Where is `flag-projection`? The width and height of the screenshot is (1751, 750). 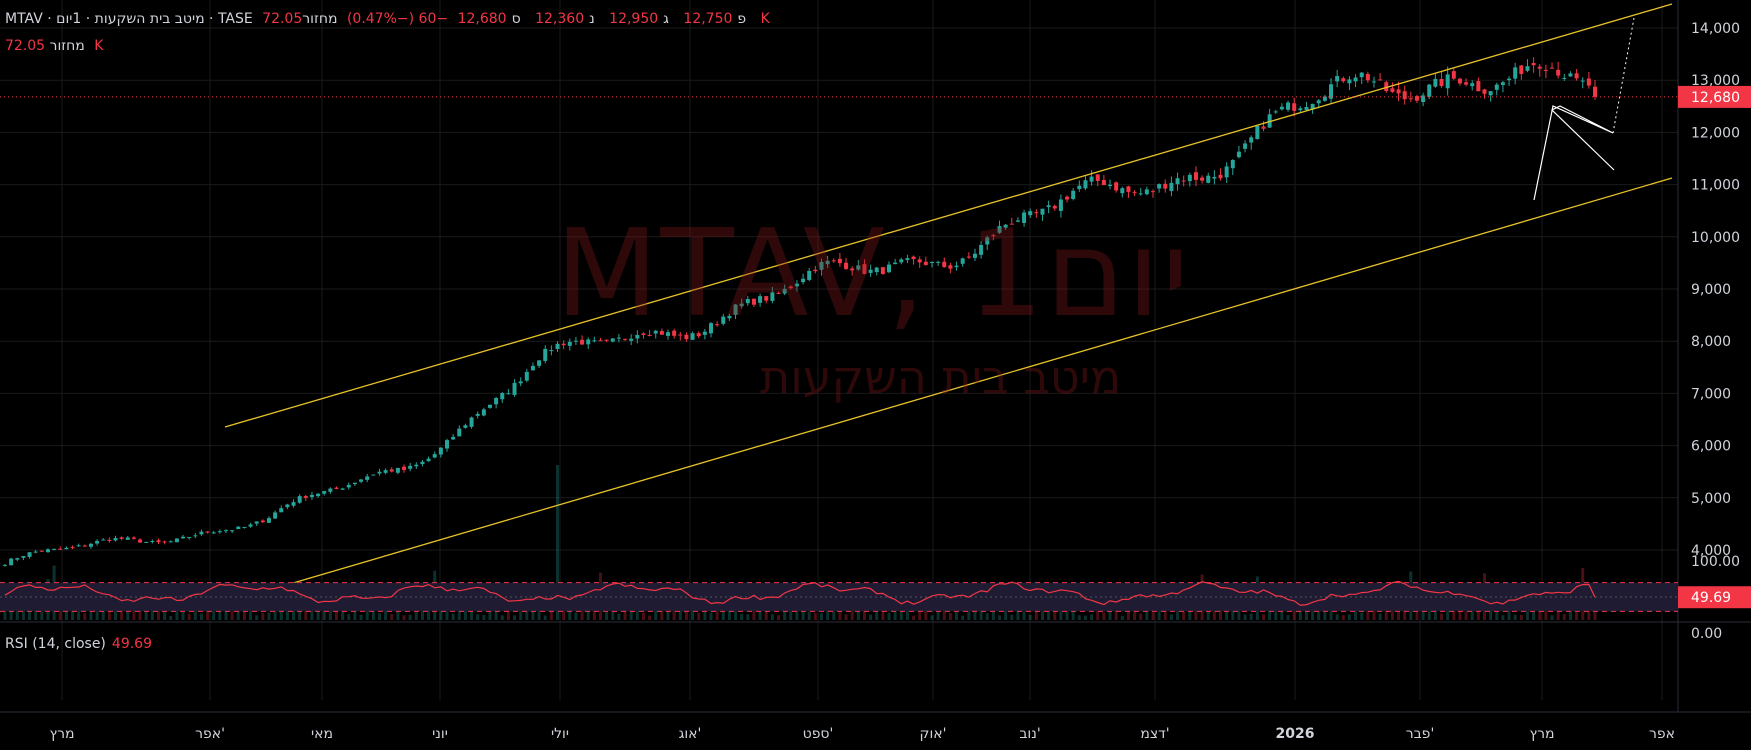
flag-projection is located at coordinates (1623, 75).